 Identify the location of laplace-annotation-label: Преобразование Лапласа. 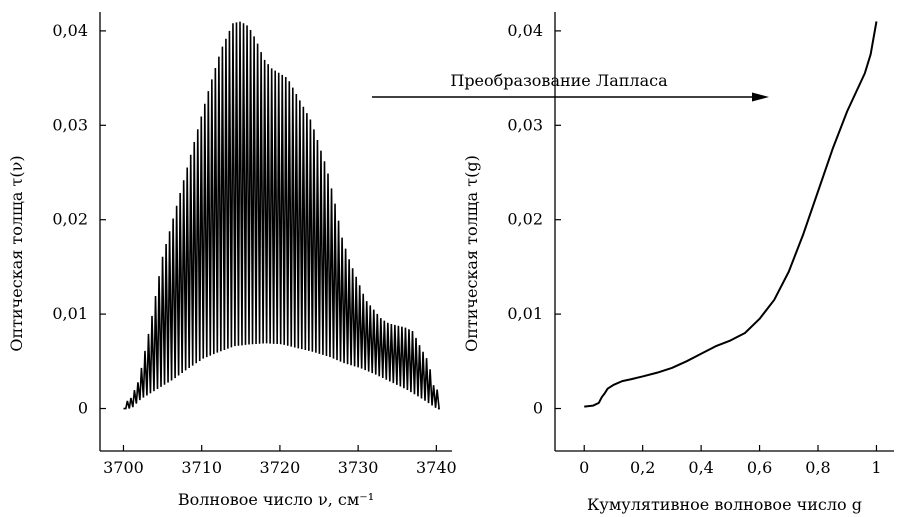
(559, 80).